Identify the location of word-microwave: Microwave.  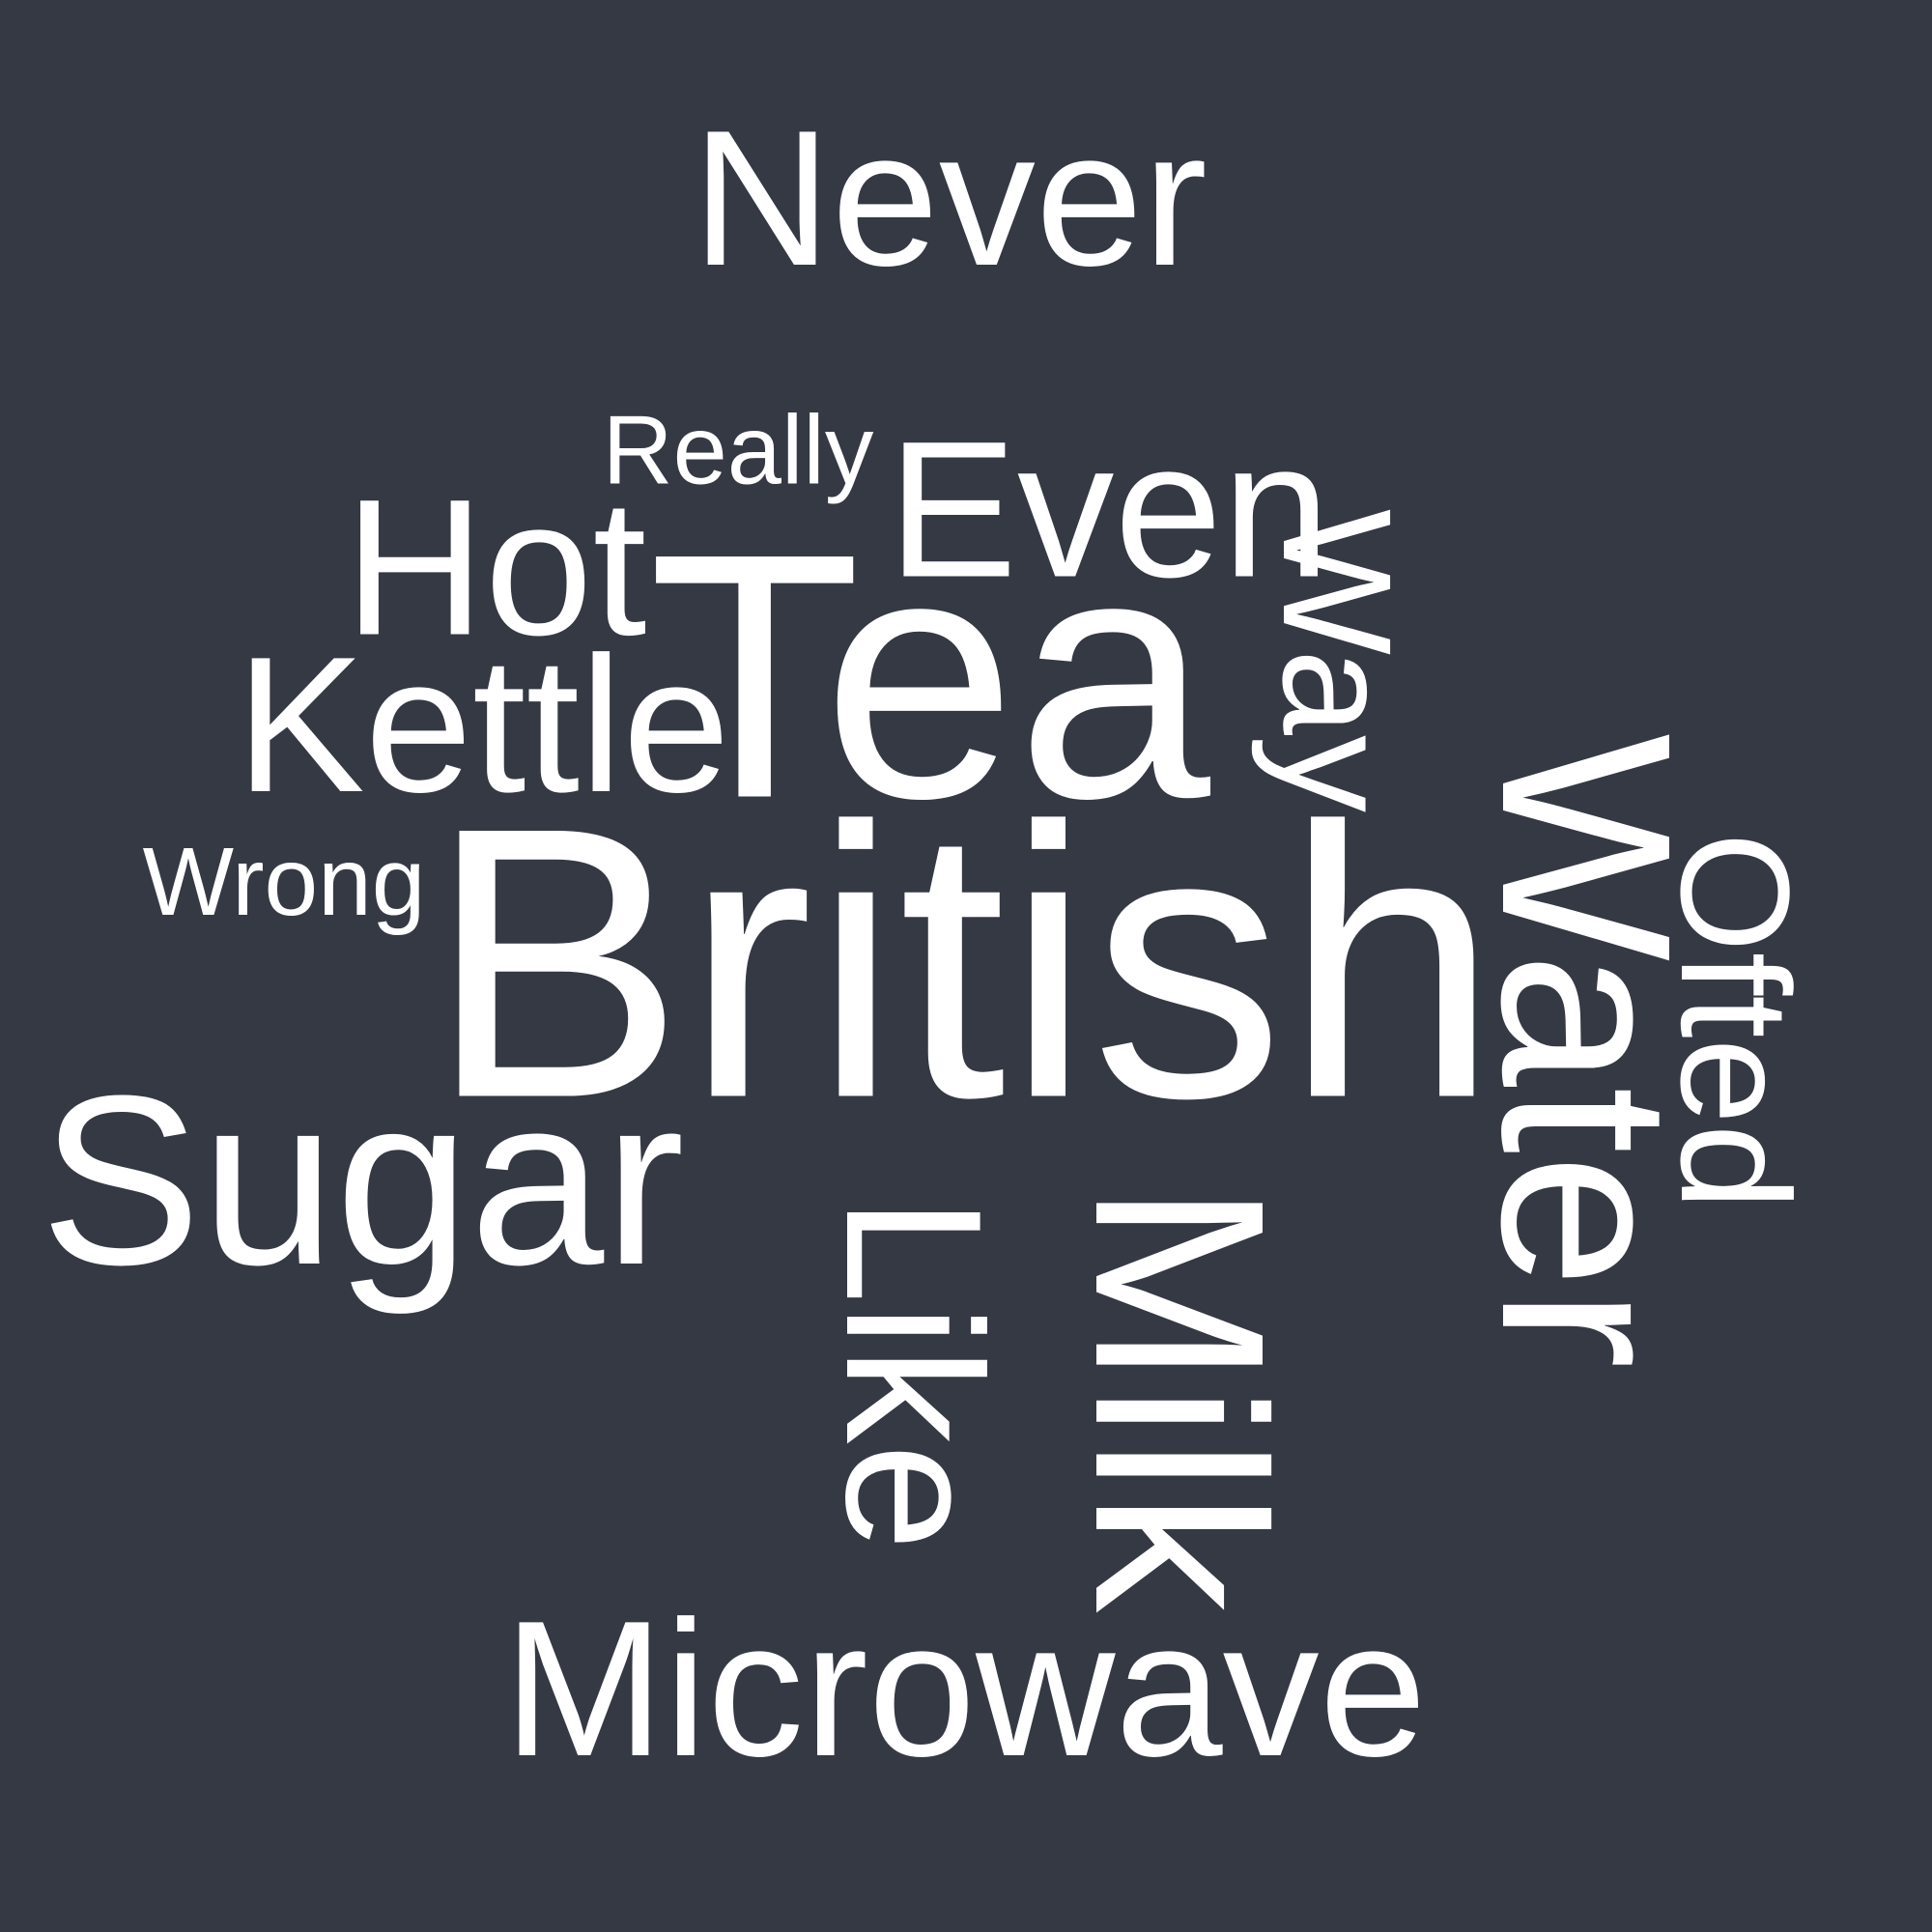
(965, 1689).